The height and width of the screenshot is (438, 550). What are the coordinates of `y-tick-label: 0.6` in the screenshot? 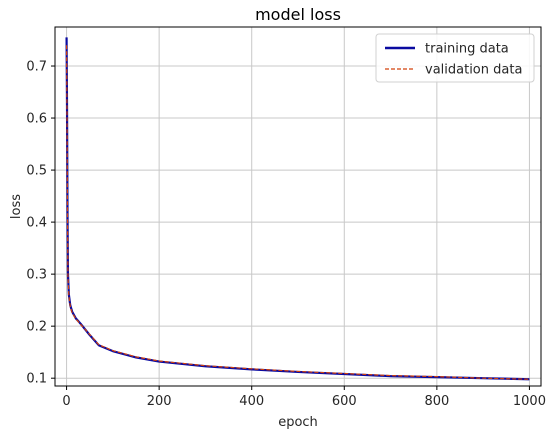 It's located at (36, 119).